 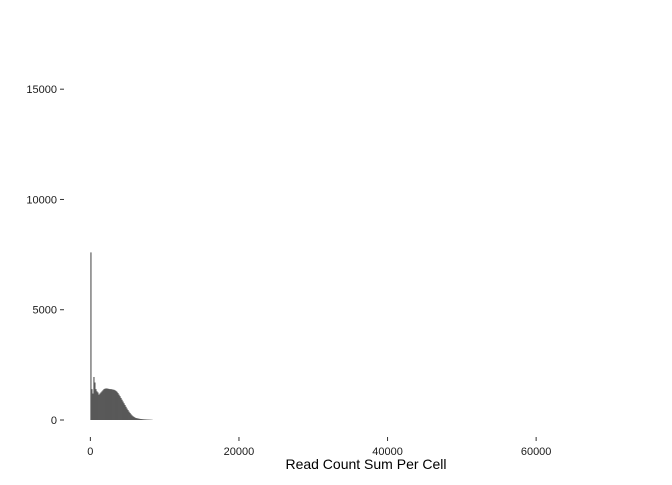 What do you see at coordinates (41, 90) in the screenshot?
I see `y-tick-label: 15000` at bounding box center [41, 90].